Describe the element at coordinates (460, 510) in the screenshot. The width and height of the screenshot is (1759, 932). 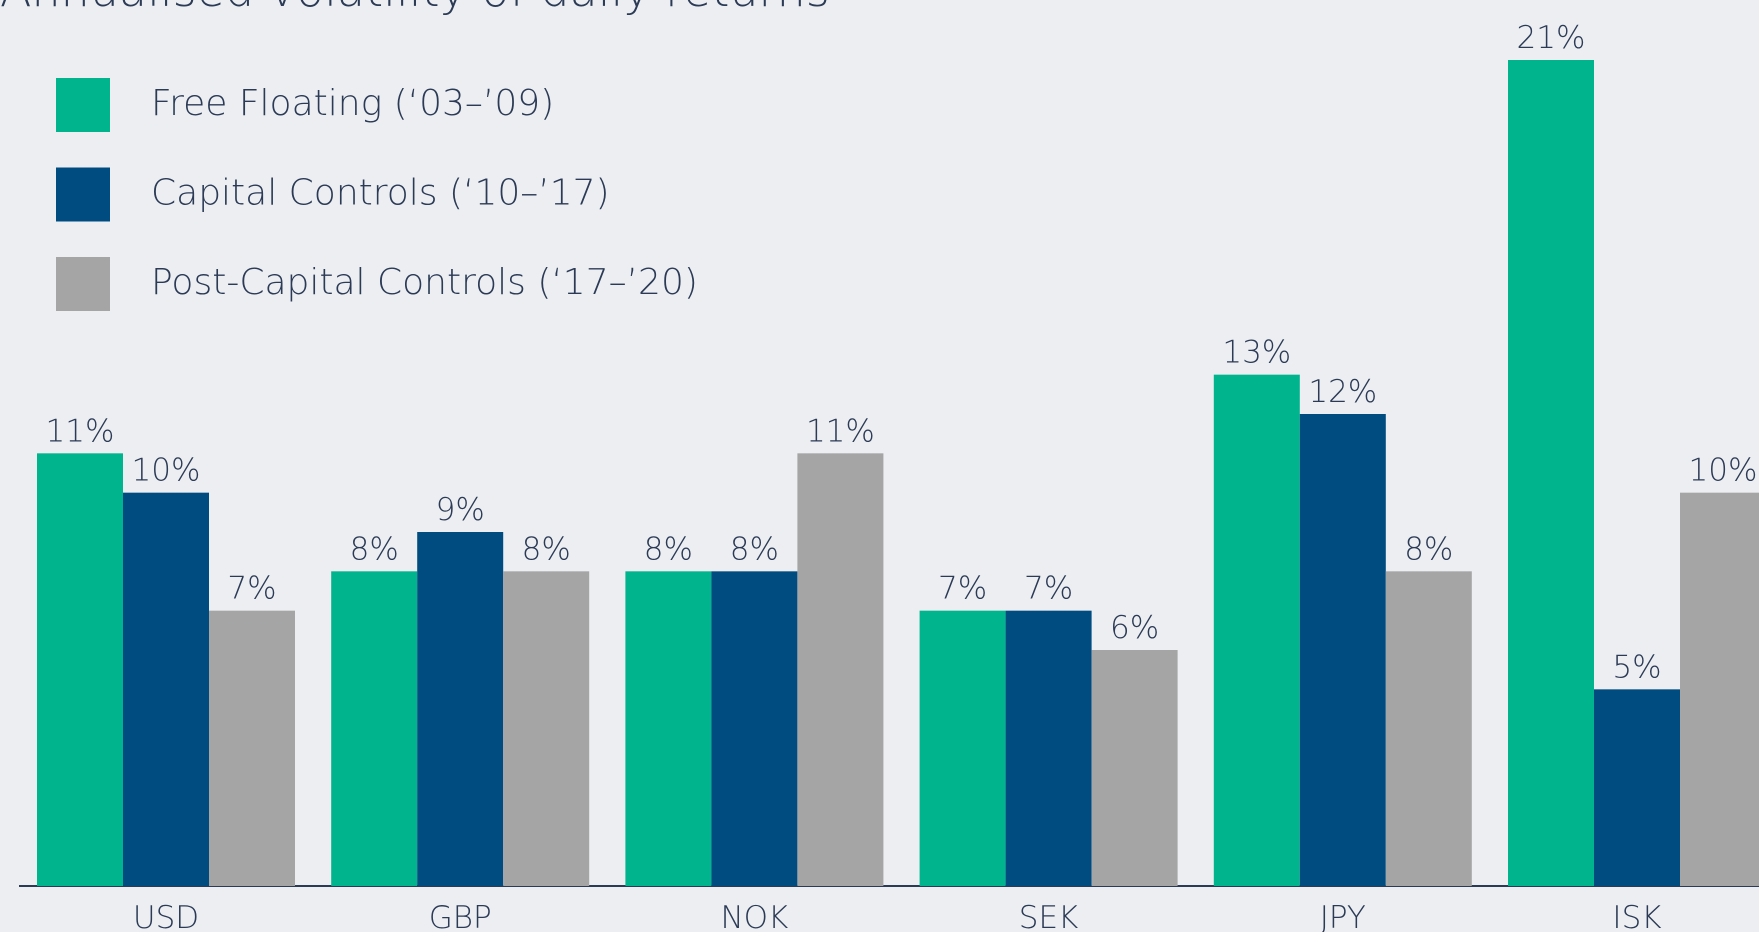
I see `value-label: 9%` at that location.